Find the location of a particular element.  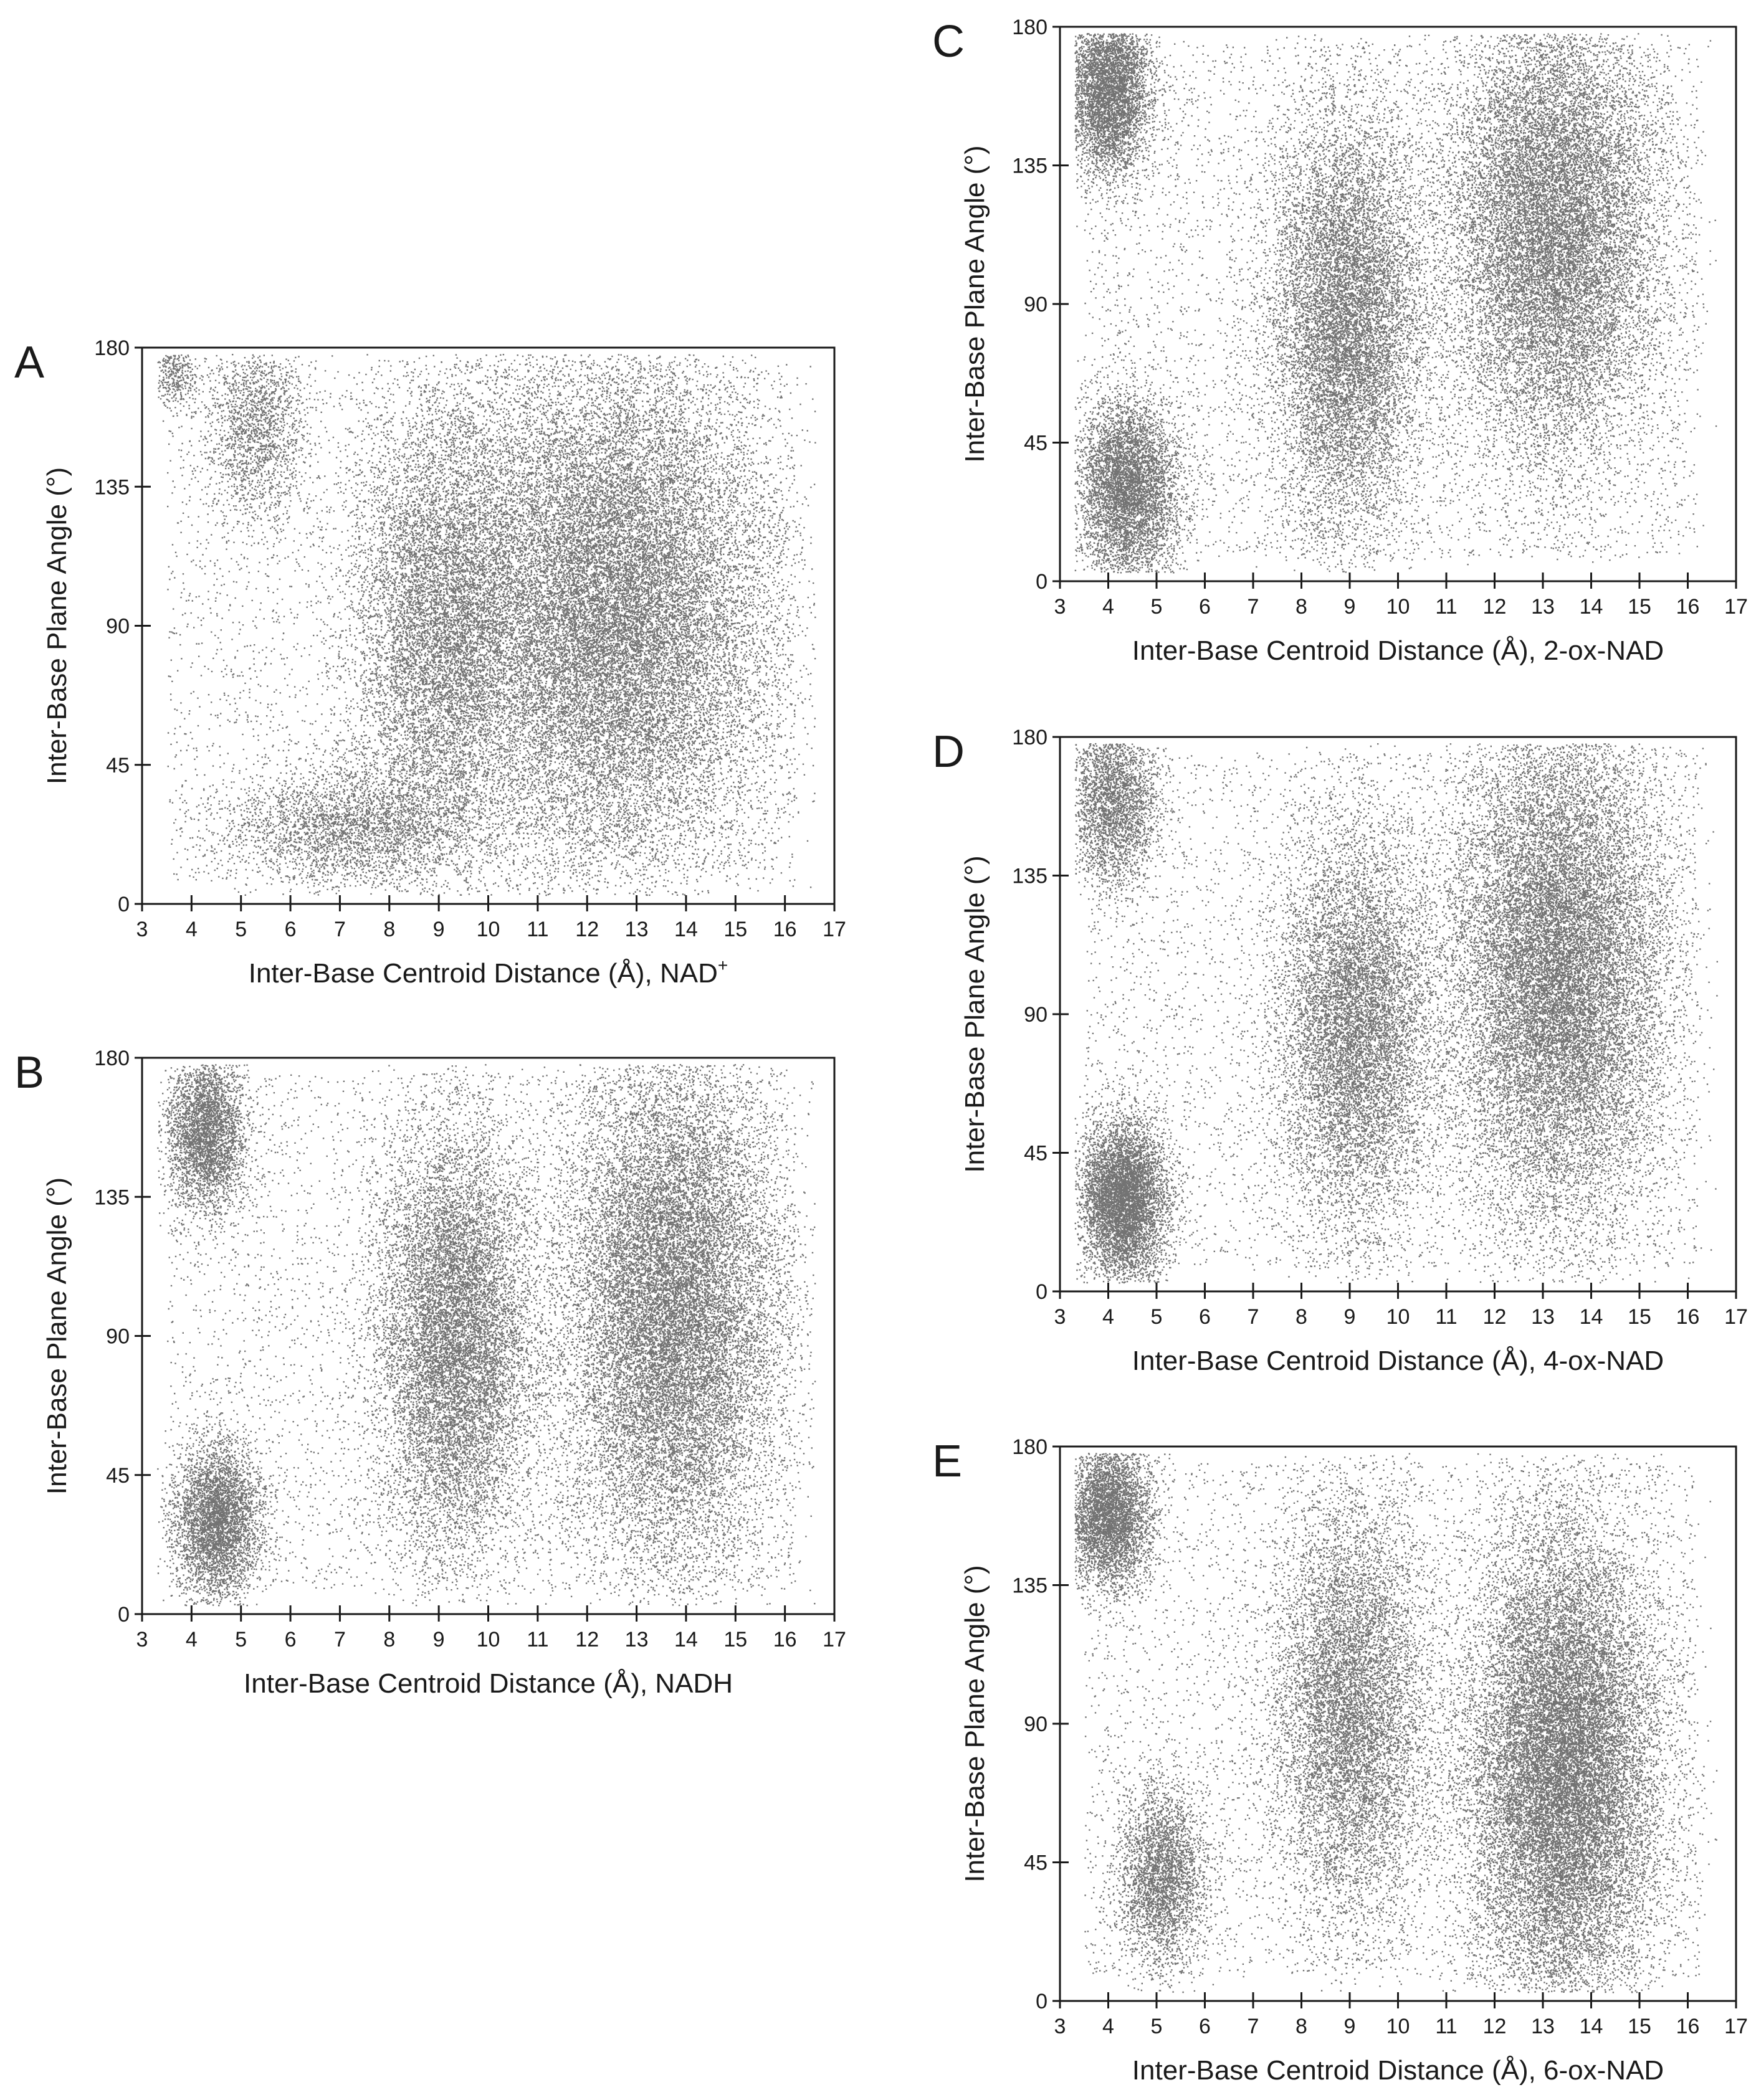

y-tick-label: 90 is located at coordinates (1035, 1724).